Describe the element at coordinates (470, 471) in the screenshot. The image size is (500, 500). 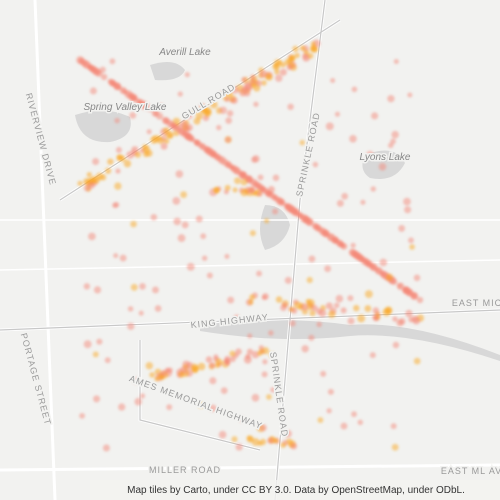
I see `road-label: EAST ML AVE` at that location.